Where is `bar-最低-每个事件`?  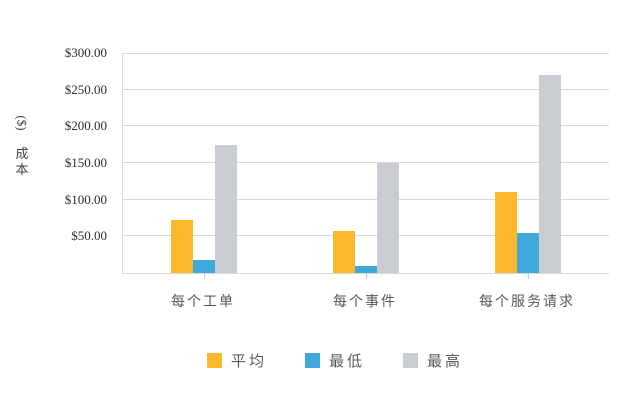 bar-最低-每个事件 is located at coordinates (366, 269).